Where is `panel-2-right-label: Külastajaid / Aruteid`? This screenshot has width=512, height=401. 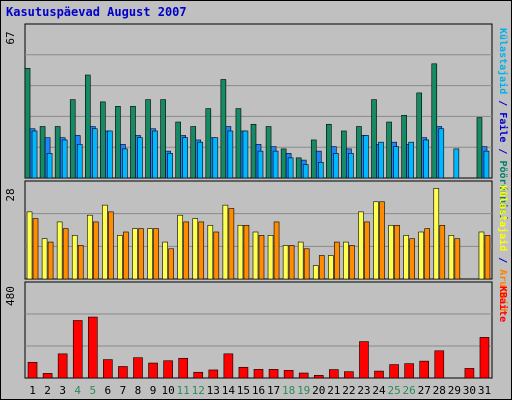 panel-2-right-label: Külastajaid / Aruteid is located at coordinates (503, 248).